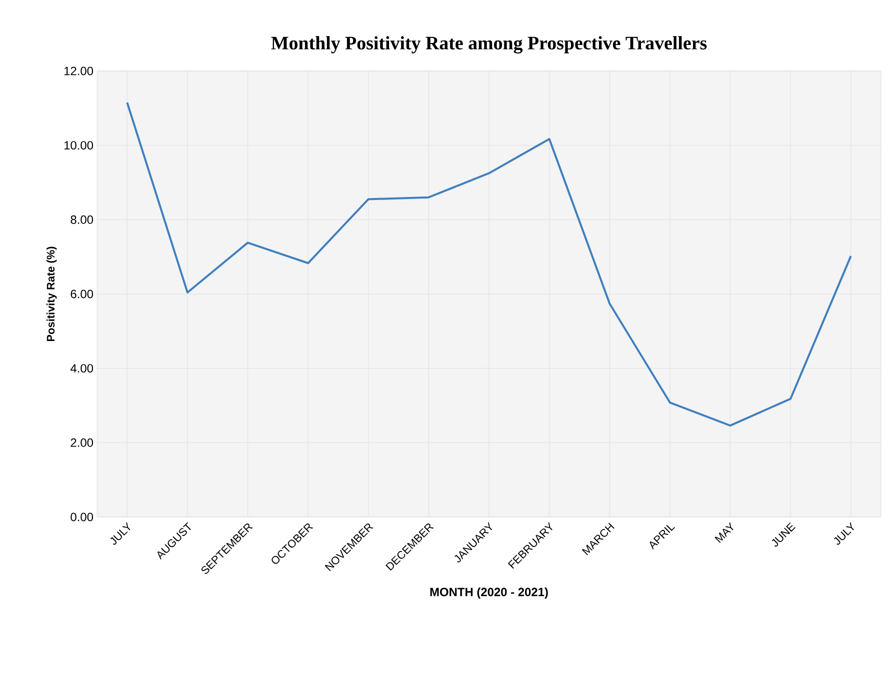  What do you see at coordinates (82, 219) in the screenshot?
I see `y-tick-label: 8.00` at bounding box center [82, 219].